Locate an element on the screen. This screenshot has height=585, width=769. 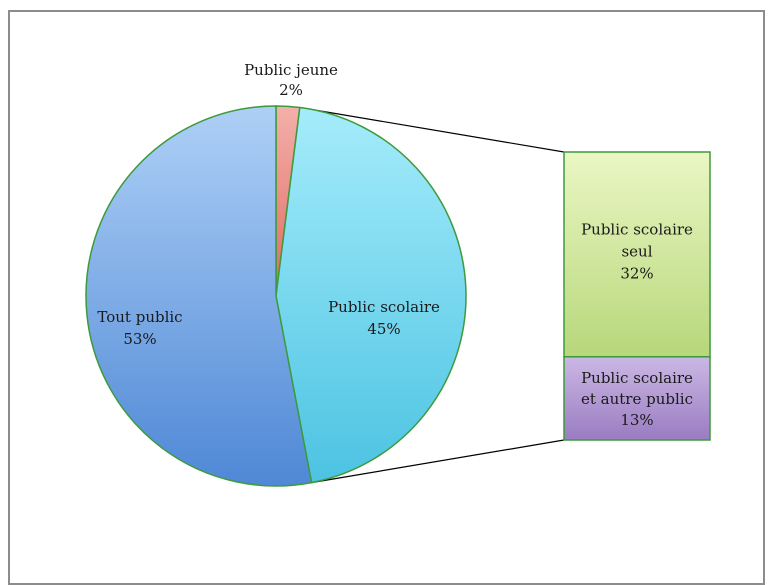
connector-line-bottom is located at coordinates (438, 461).